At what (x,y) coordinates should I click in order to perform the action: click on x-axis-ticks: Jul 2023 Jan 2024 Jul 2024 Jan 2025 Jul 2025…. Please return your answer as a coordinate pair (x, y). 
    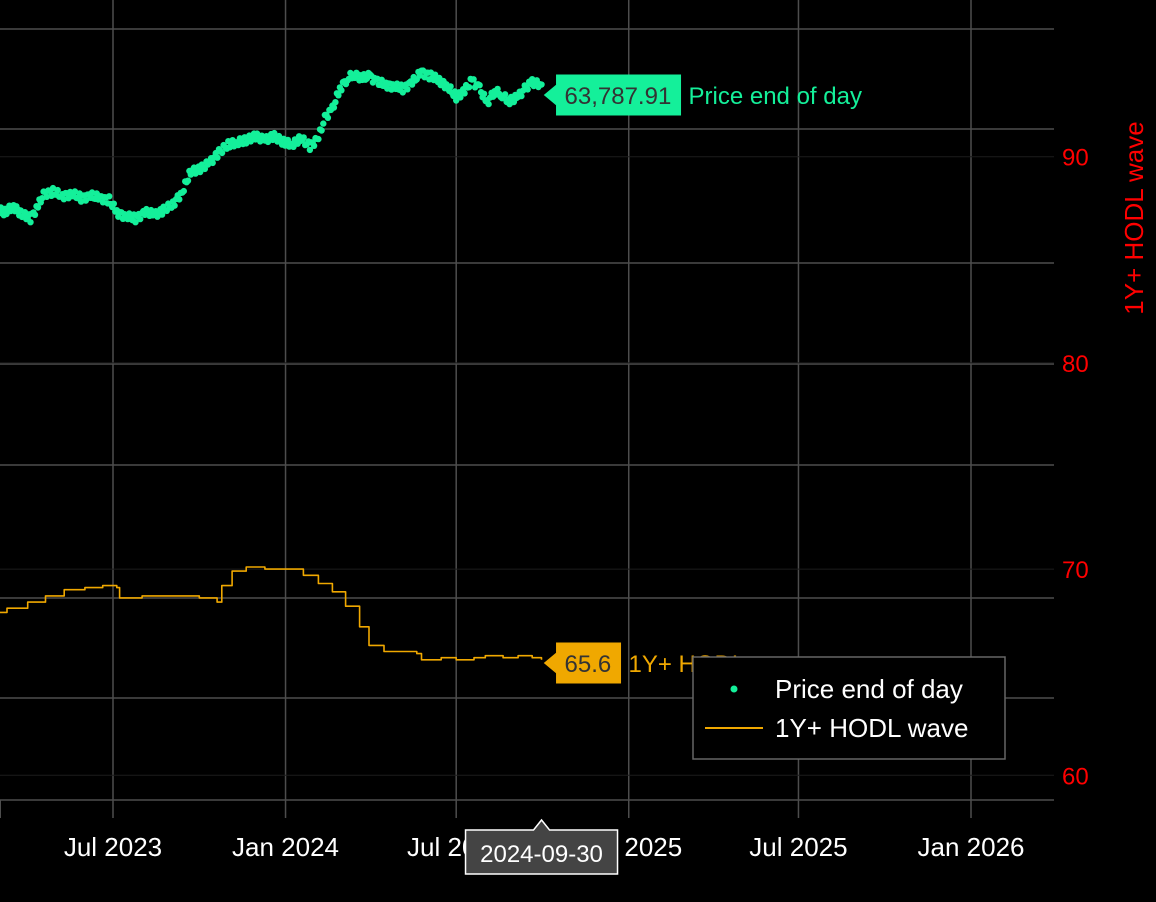
    Looking at the image, I should click on (512, 831).